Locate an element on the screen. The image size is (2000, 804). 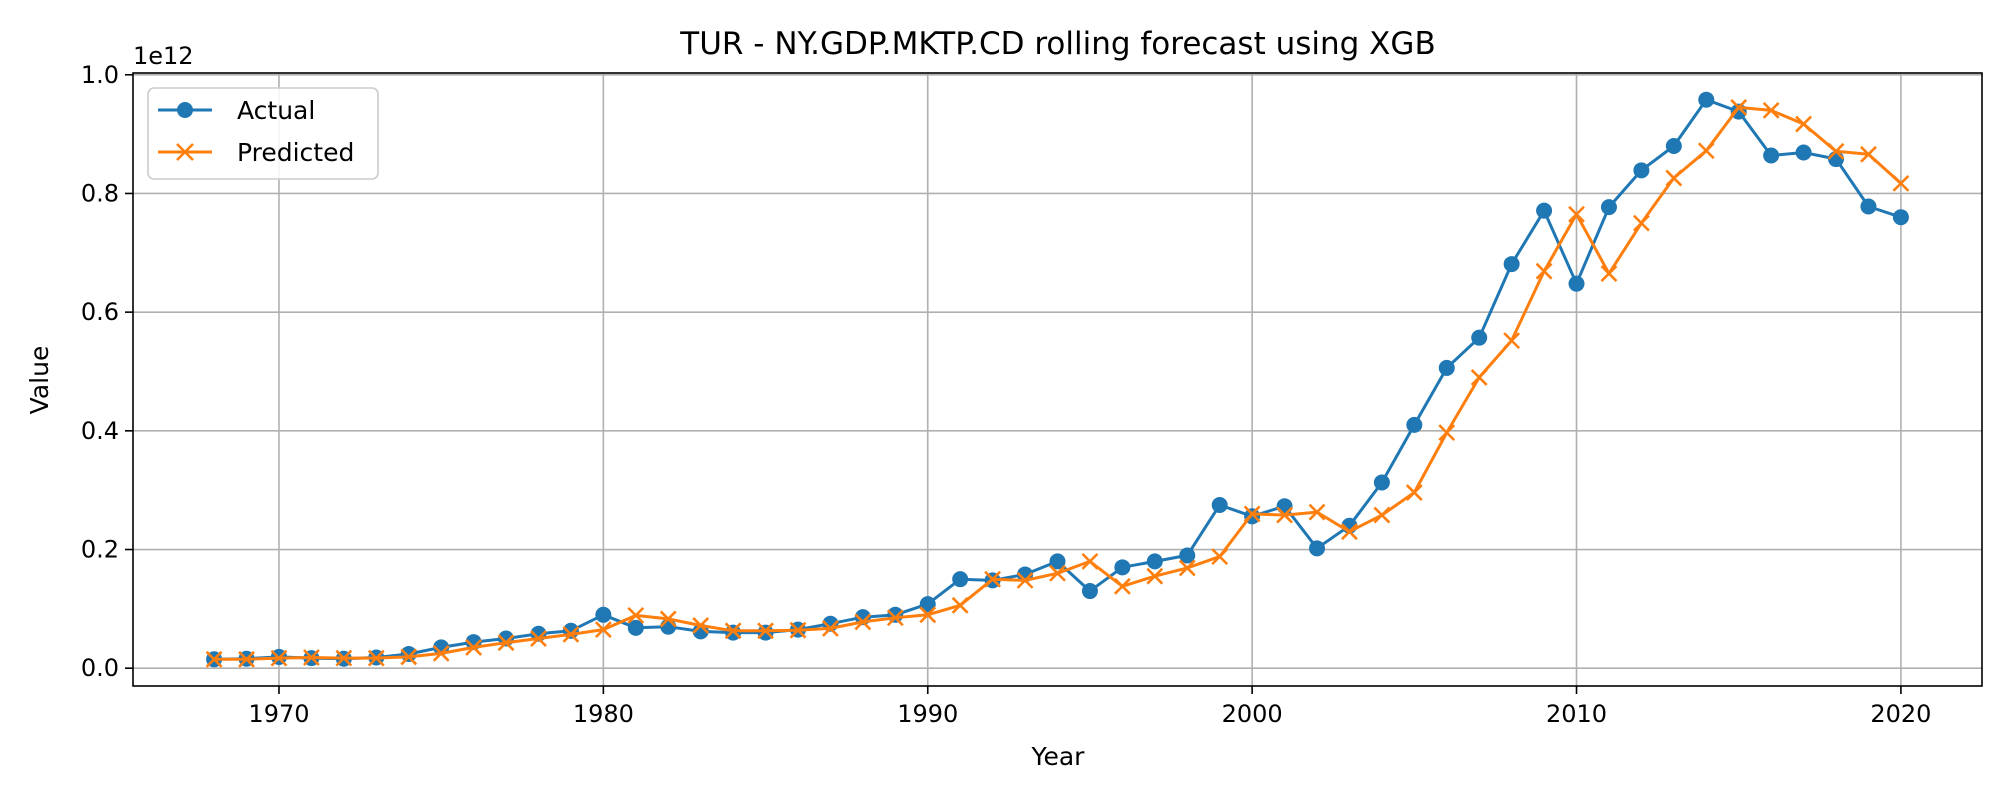
x-tick-label: 2000 is located at coordinates (1252, 714).